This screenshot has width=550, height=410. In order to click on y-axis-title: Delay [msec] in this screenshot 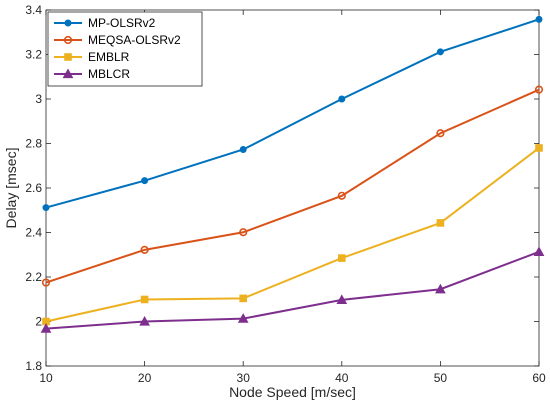, I will do `click(11, 188)`.